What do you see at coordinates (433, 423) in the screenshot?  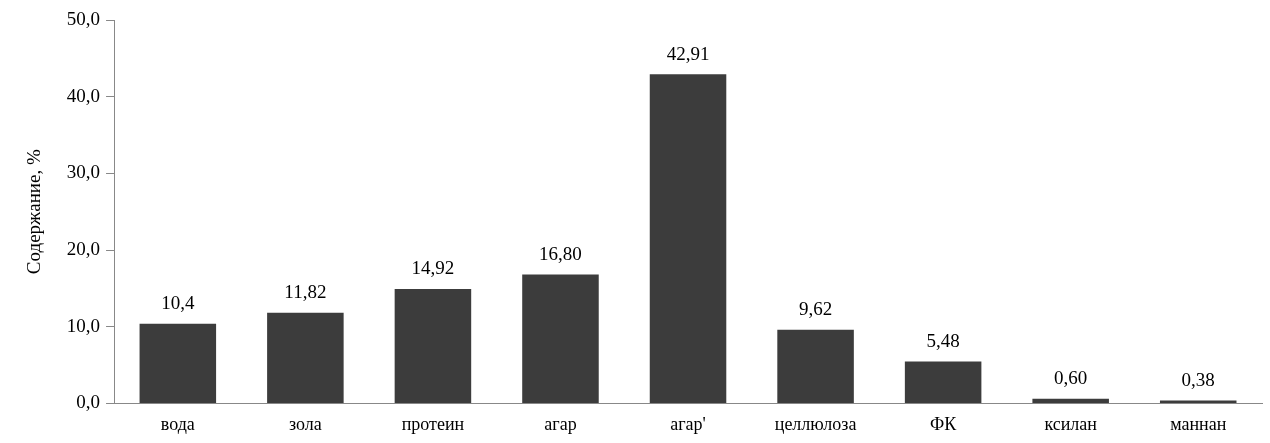 I see `x-tick-label: протеин` at bounding box center [433, 423].